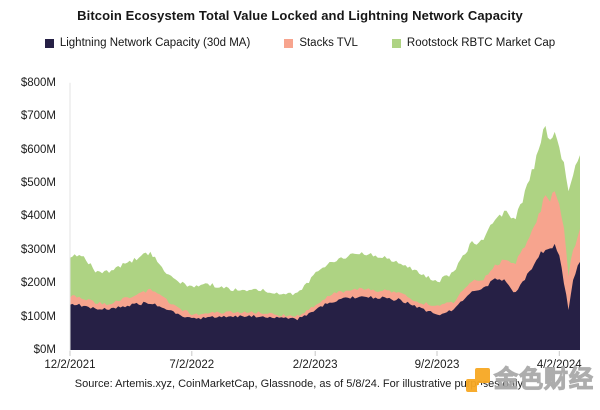  Describe the element at coordinates (38, 183) in the screenshot. I see `y-tick-label: $500M` at that location.